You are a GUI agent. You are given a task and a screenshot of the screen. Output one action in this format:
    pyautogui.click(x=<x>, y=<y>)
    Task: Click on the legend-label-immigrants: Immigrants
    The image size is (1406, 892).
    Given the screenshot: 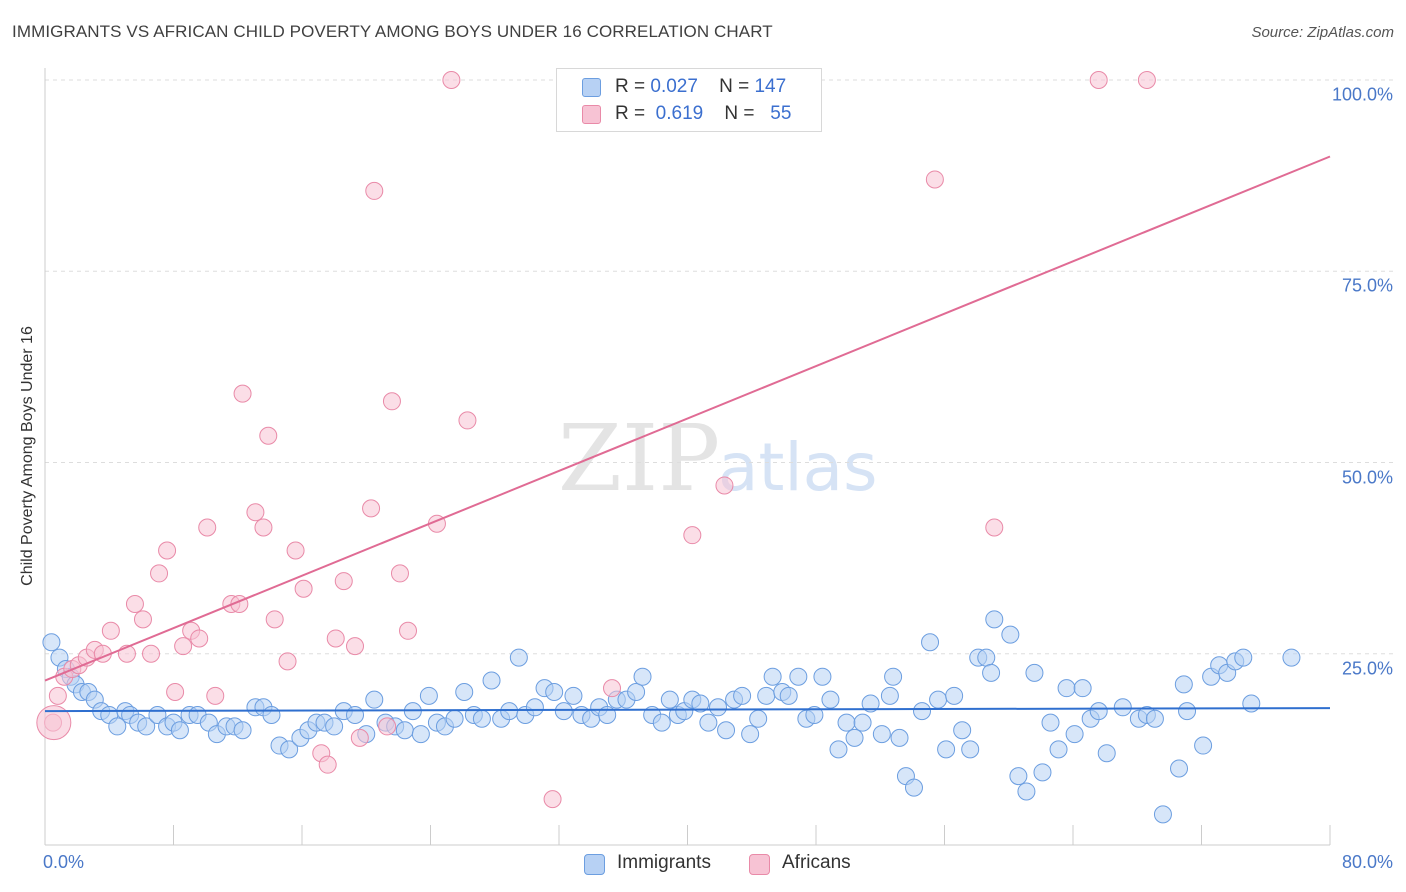 What is the action you would take?
    pyautogui.click(x=664, y=862)
    